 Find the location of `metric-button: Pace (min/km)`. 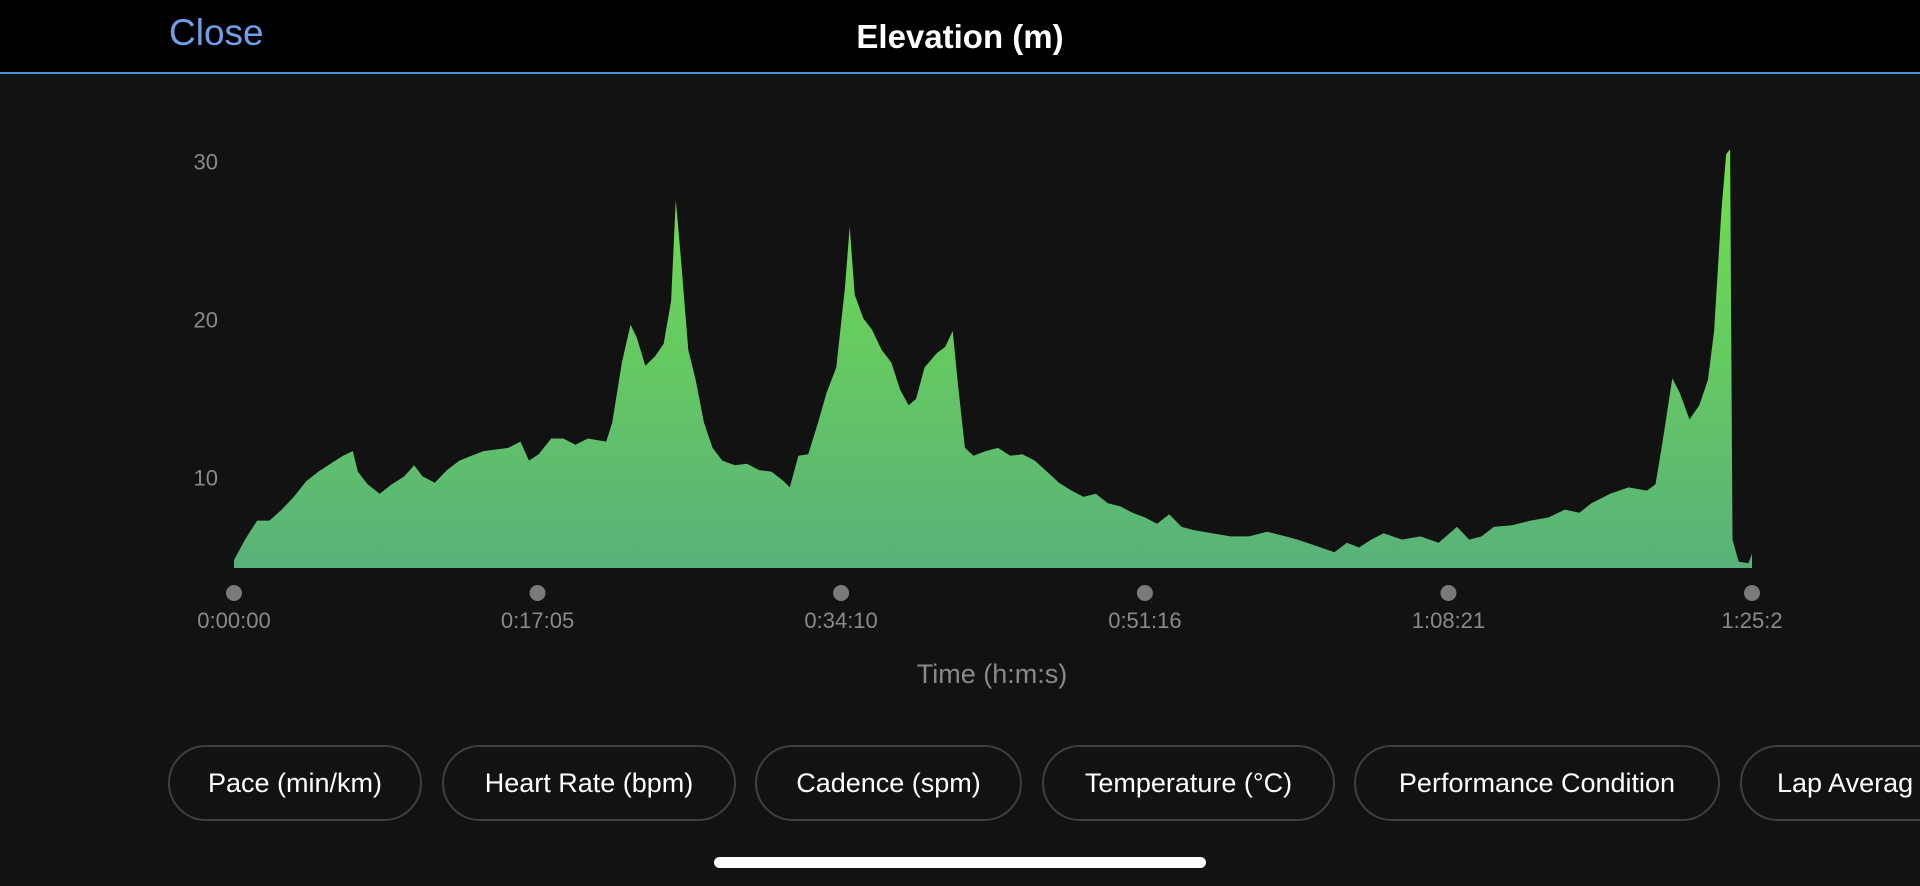

metric-button: Pace (min/km) is located at coordinates (295, 783).